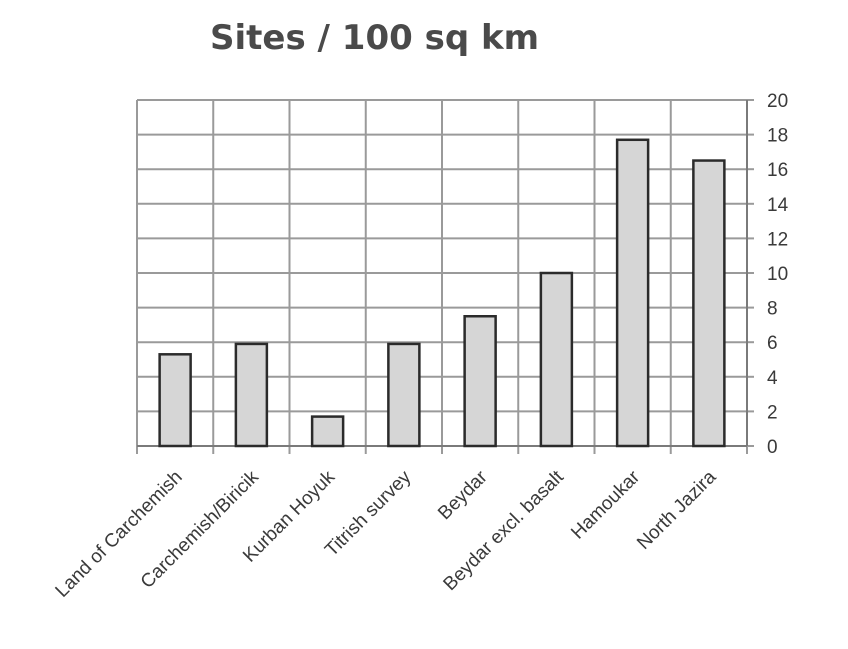 This screenshot has width=848, height=649. I want to click on y-tick-label: 20, so click(777, 101).